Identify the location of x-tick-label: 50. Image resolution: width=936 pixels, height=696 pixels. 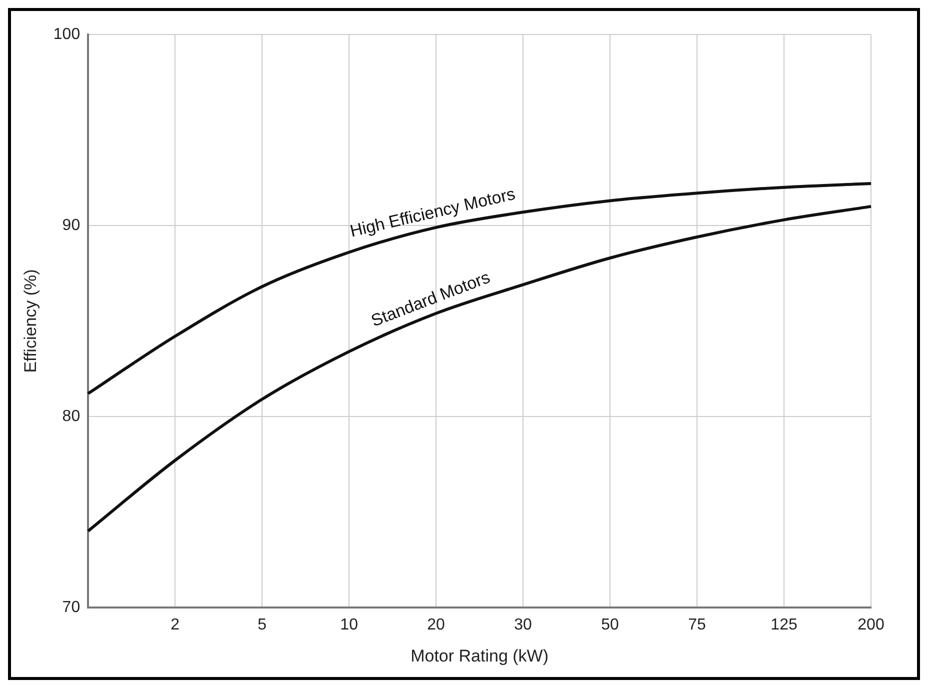
(610, 625).